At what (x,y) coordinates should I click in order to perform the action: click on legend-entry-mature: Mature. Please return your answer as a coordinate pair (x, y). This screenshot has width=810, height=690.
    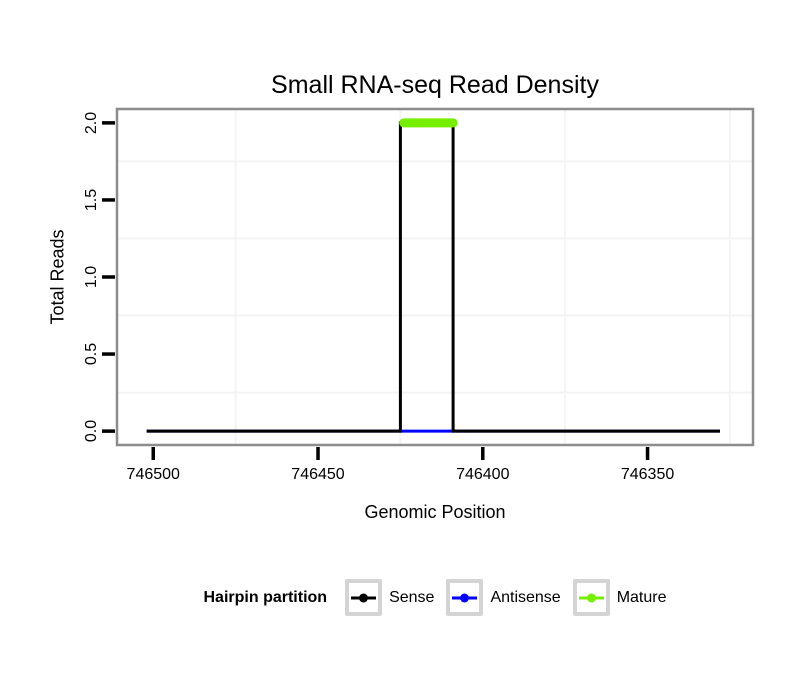
    Looking at the image, I should click on (619, 597).